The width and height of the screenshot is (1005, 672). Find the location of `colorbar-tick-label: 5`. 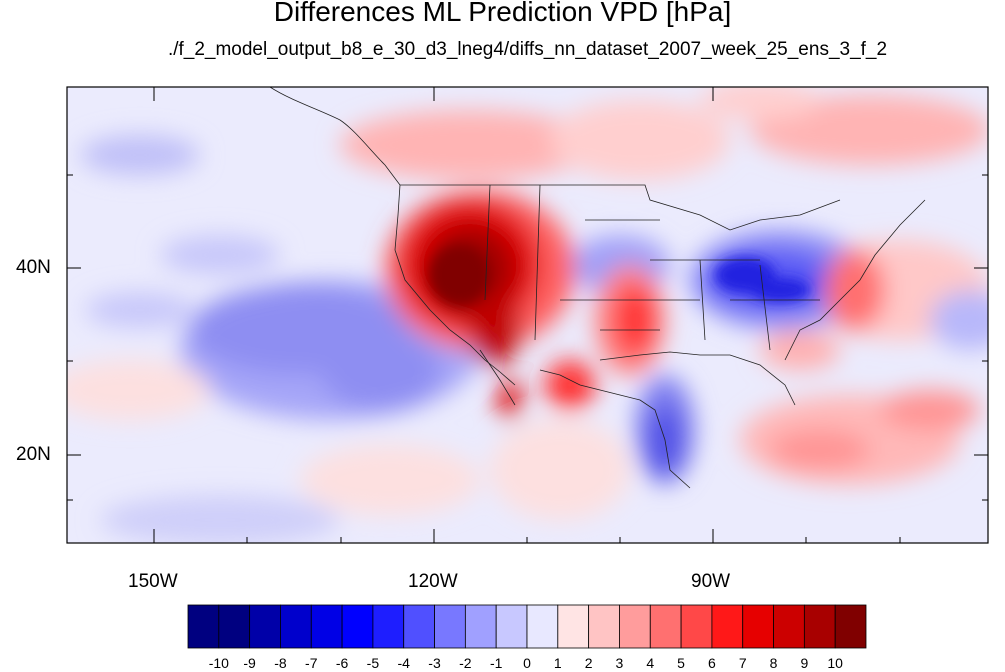

colorbar-tick-label: 5 is located at coordinates (681, 663).